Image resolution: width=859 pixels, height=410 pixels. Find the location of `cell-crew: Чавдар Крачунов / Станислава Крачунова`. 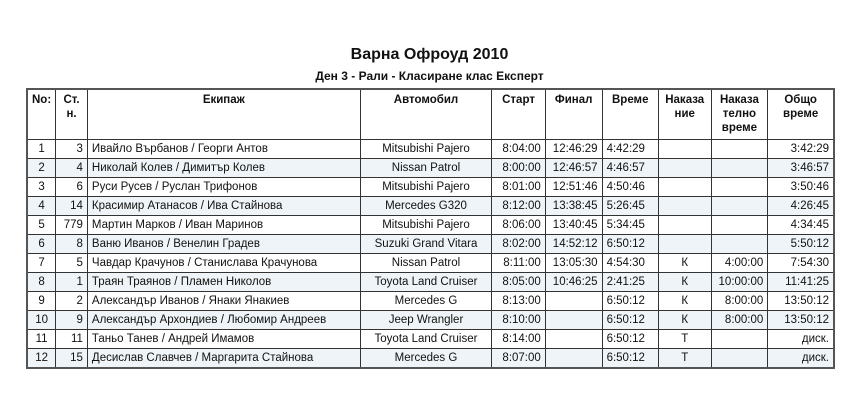

cell-crew: Чавдар Крачунов / Станислава Крачунова is located at coordinates (223, 263).